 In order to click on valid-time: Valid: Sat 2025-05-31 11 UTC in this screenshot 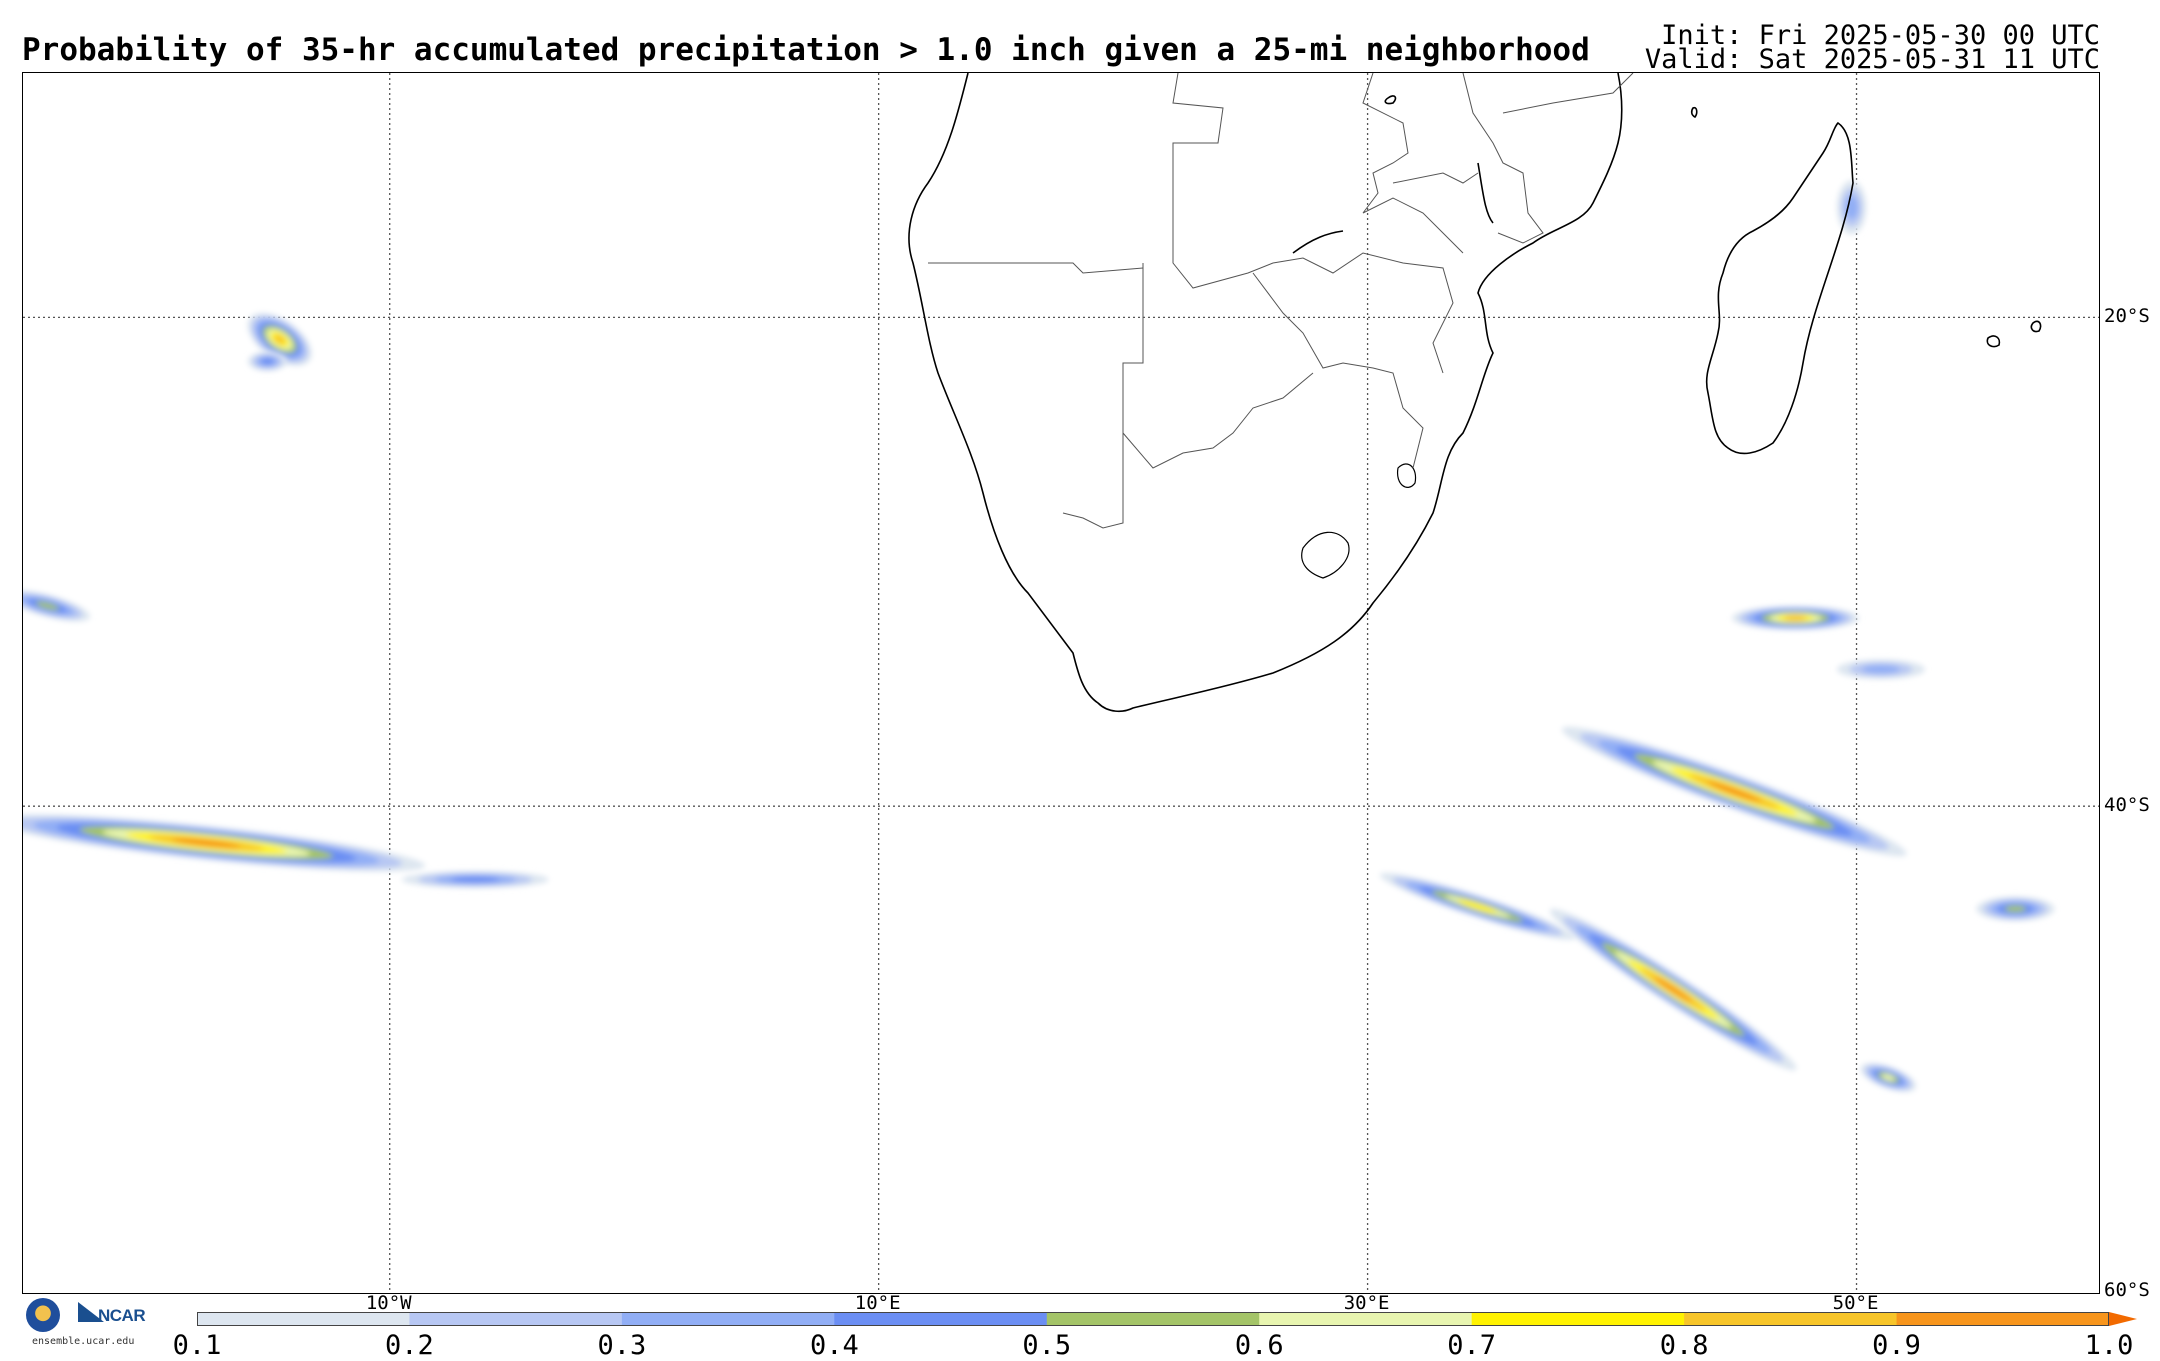, I will do `click(1872, 59)`.